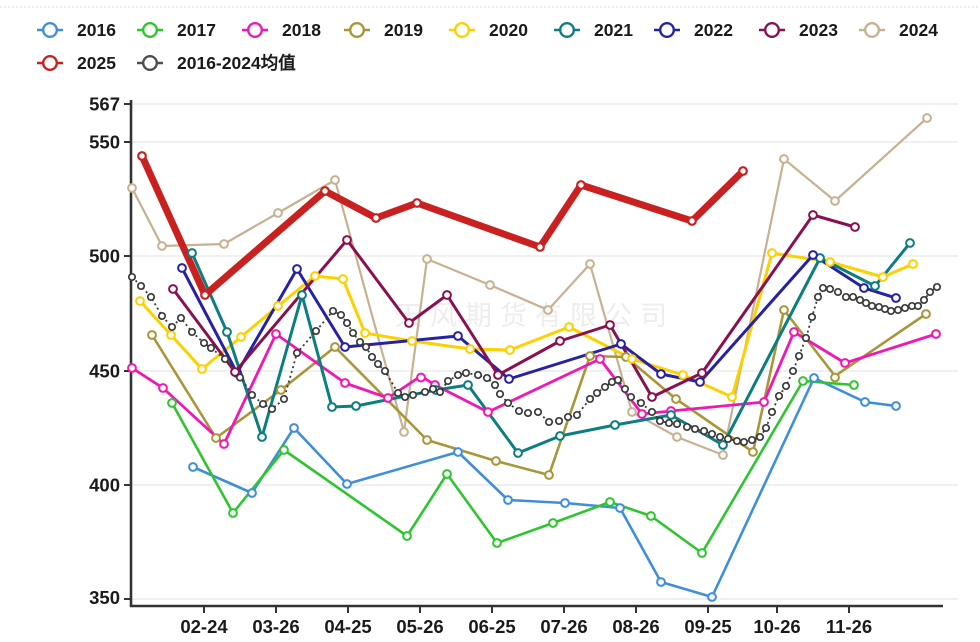 The image size is (980, 642). Describe the element at coordinates (818, 30) in the screenshot. I see `svg-text: 2023` at that location.